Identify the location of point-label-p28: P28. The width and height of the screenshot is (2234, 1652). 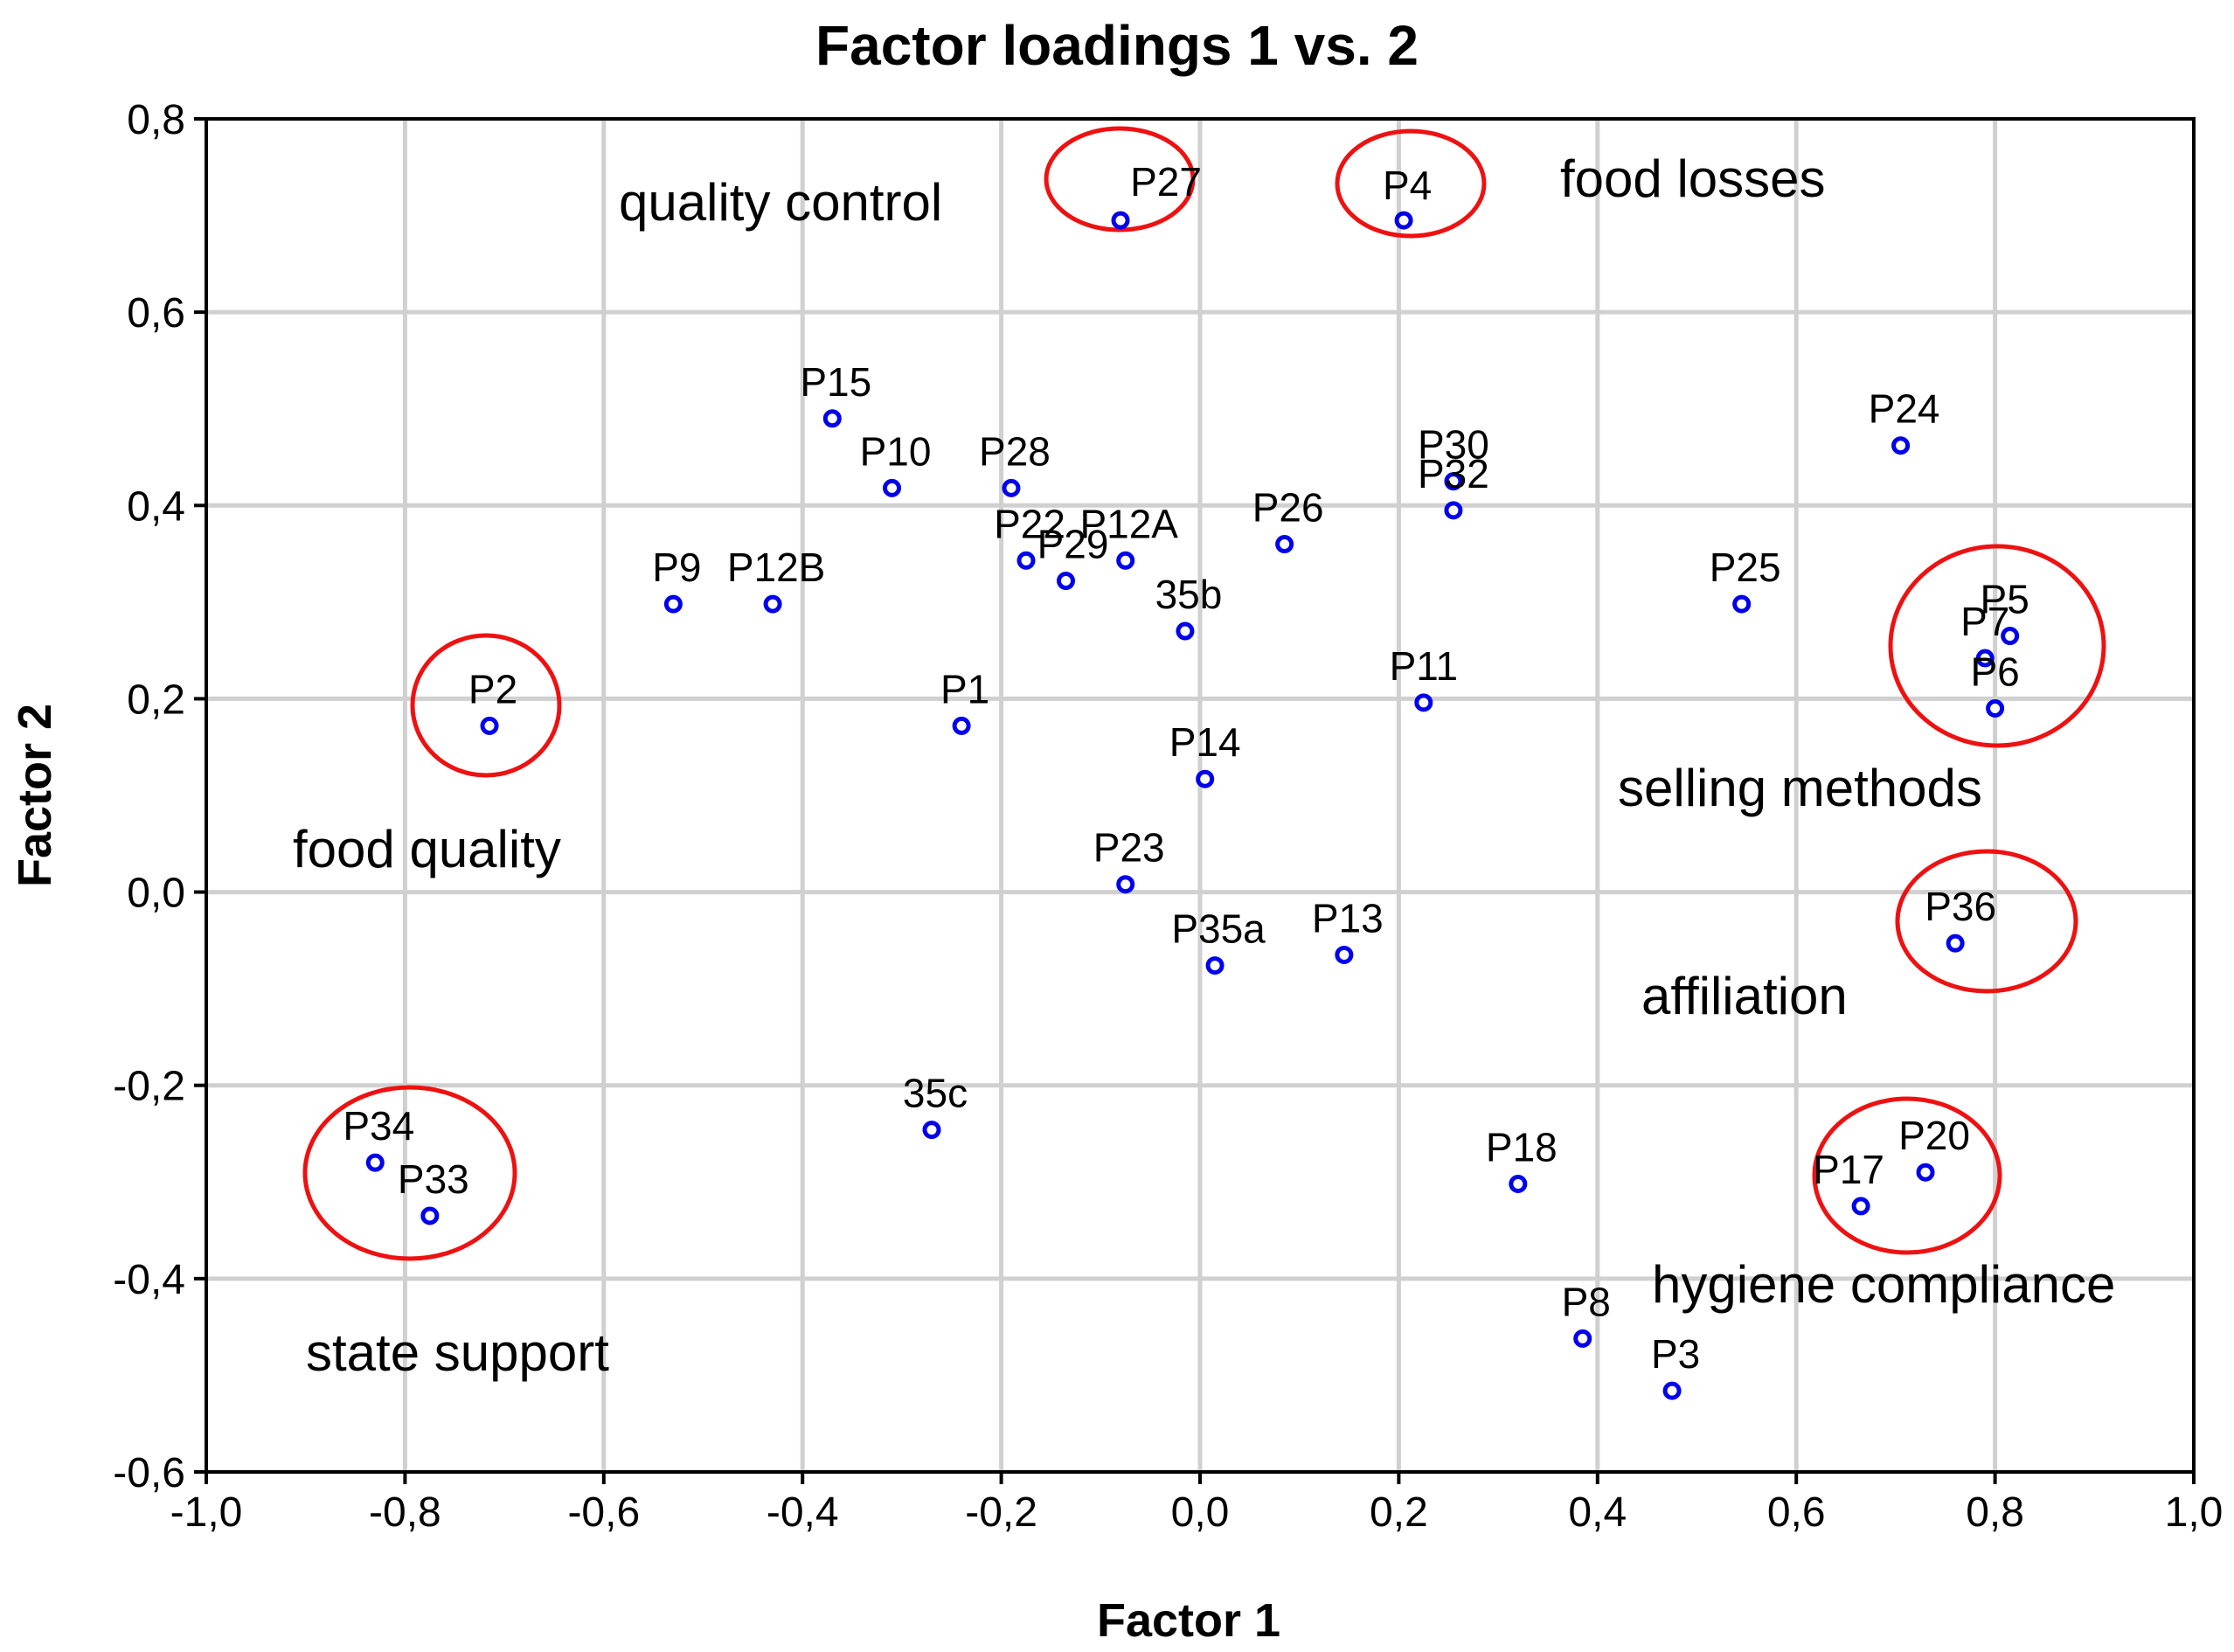
(1015, 451).